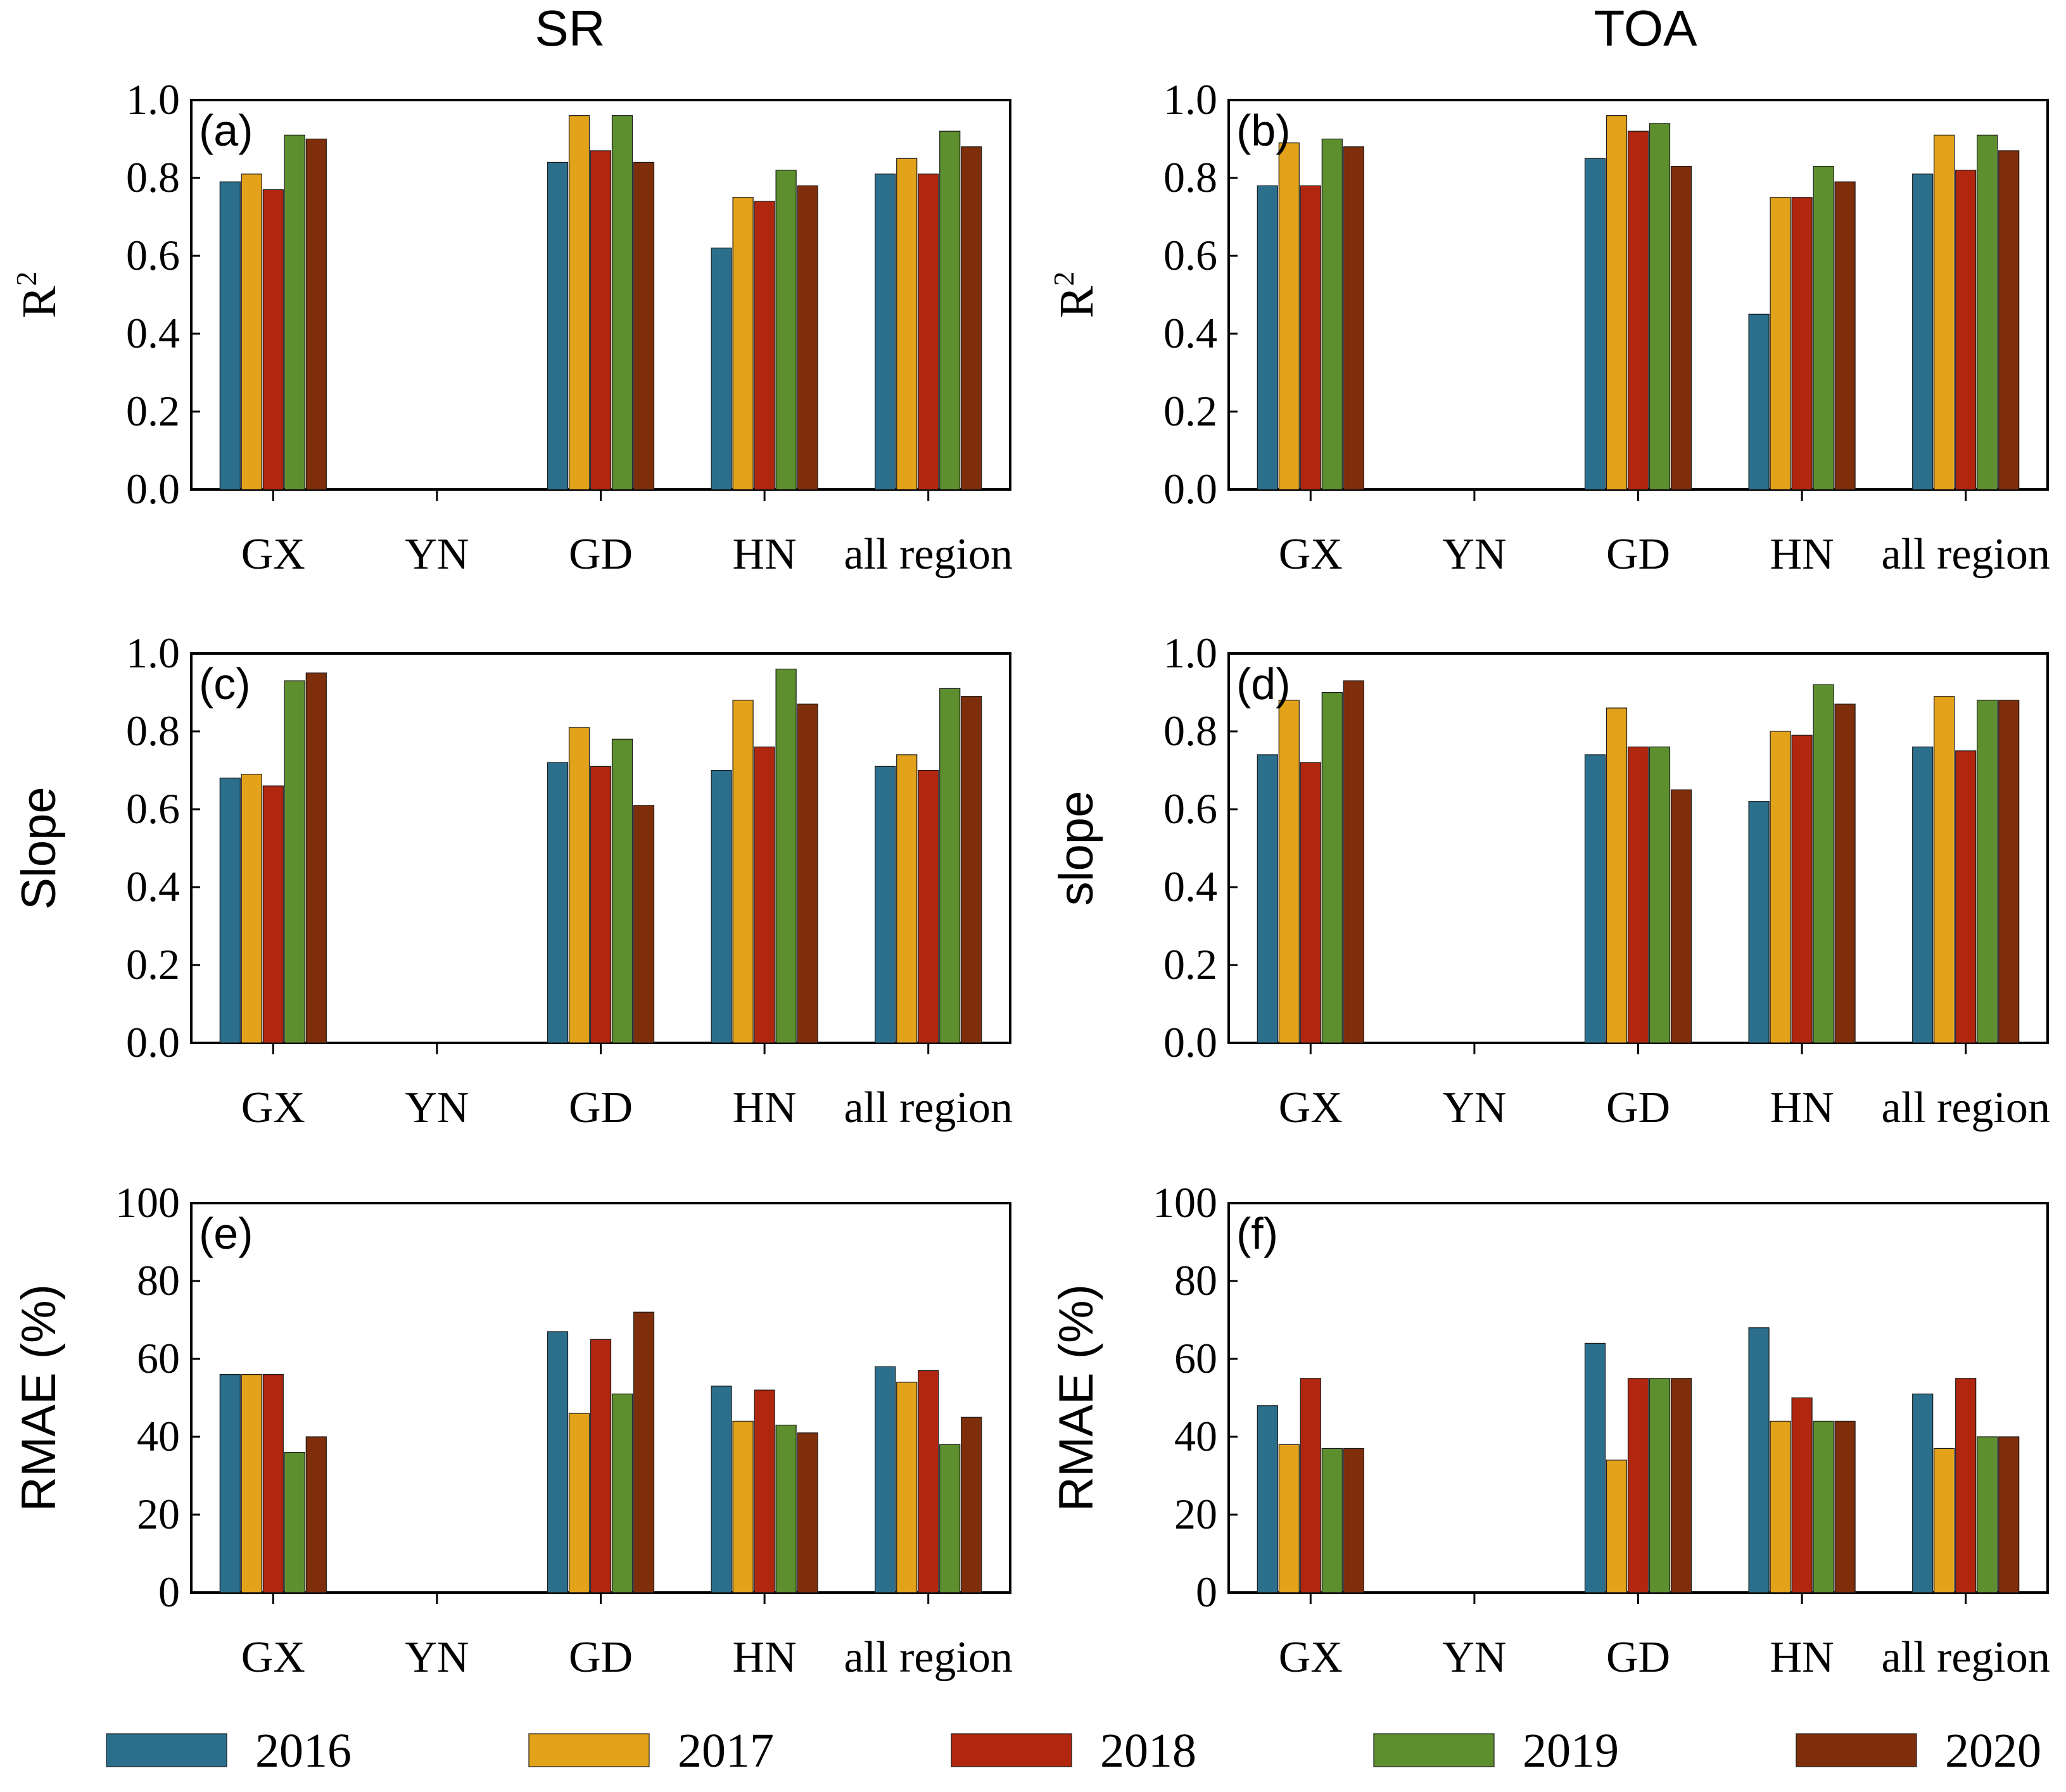 The width and height of the screenshot is (2066, 1792). Describe the element at coordinates (153, 333) in the screenshot. I see `y-tick-label: 0.4` at that location.